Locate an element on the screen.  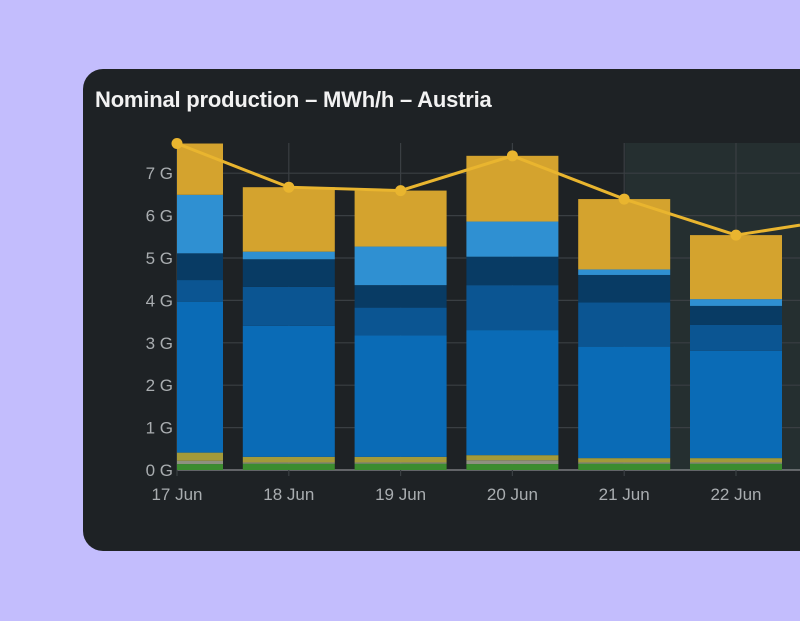
y-tick-label: 2 G is located at coordinates (159, 385).